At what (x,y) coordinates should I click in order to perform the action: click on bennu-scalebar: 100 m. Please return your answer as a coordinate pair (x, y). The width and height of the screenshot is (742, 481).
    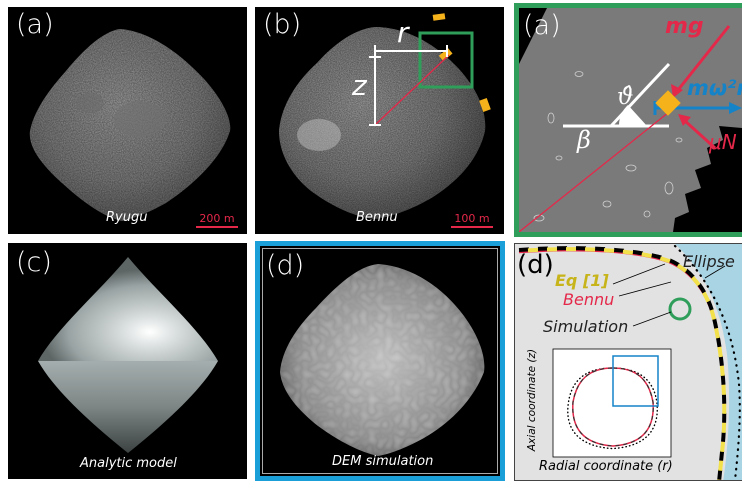
    Looking at the image, I should click on (472, 220).